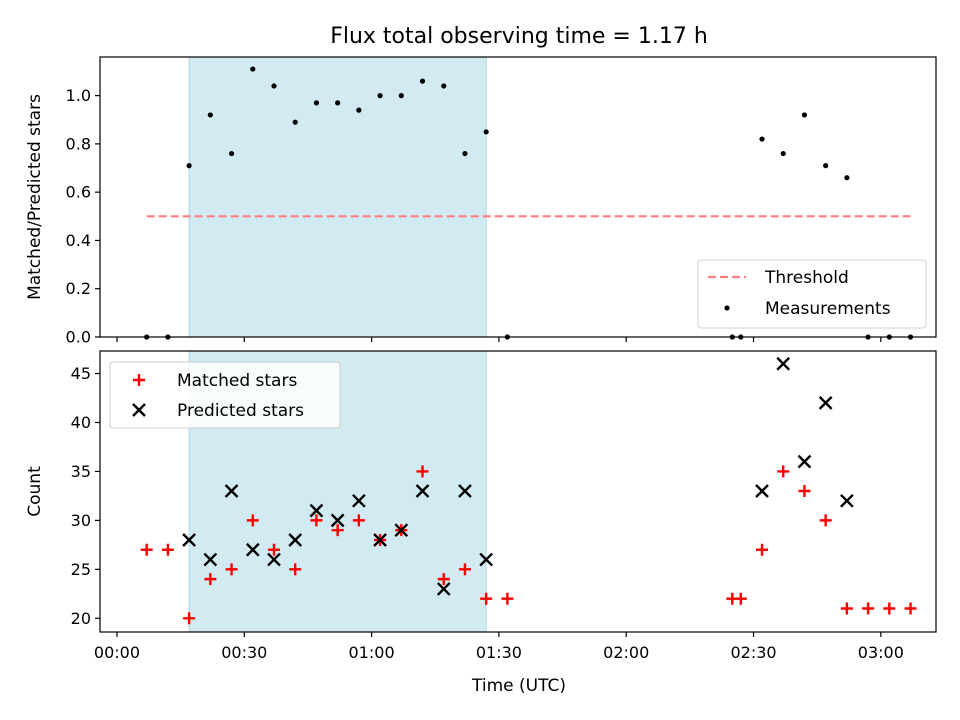  I want to click on legend-threshold-label: Threshold, so click(806, 278).